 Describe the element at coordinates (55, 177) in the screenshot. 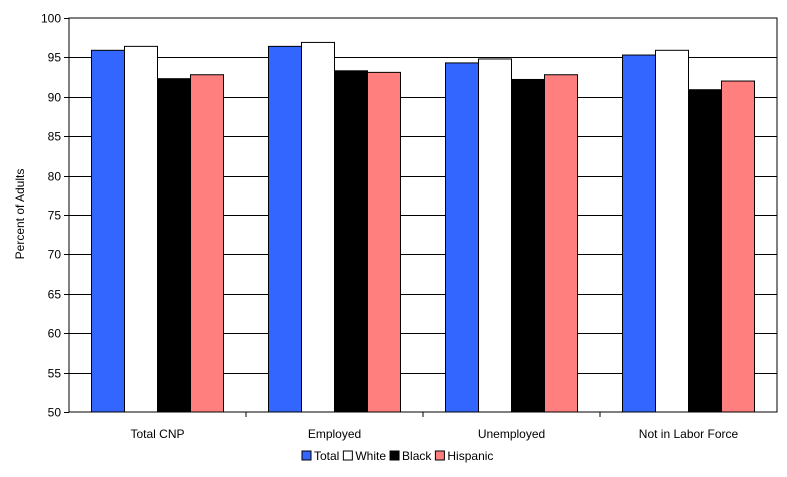

I see `y-tick-label-80: 80` at that location.